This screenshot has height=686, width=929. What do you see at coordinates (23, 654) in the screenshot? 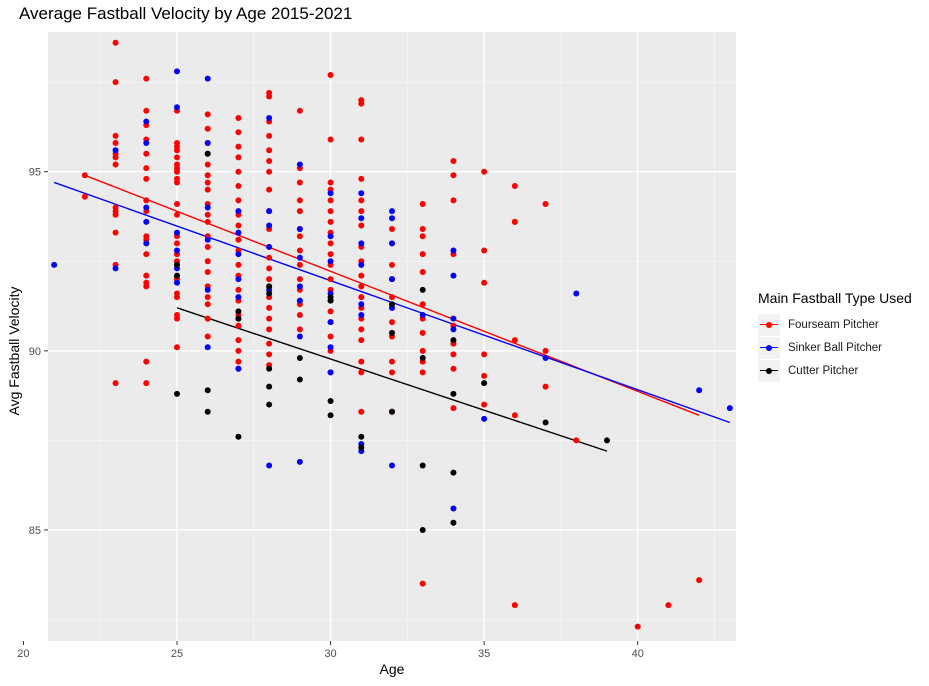
I see `x-tick-label: 20` at bounding box center [23, 654].